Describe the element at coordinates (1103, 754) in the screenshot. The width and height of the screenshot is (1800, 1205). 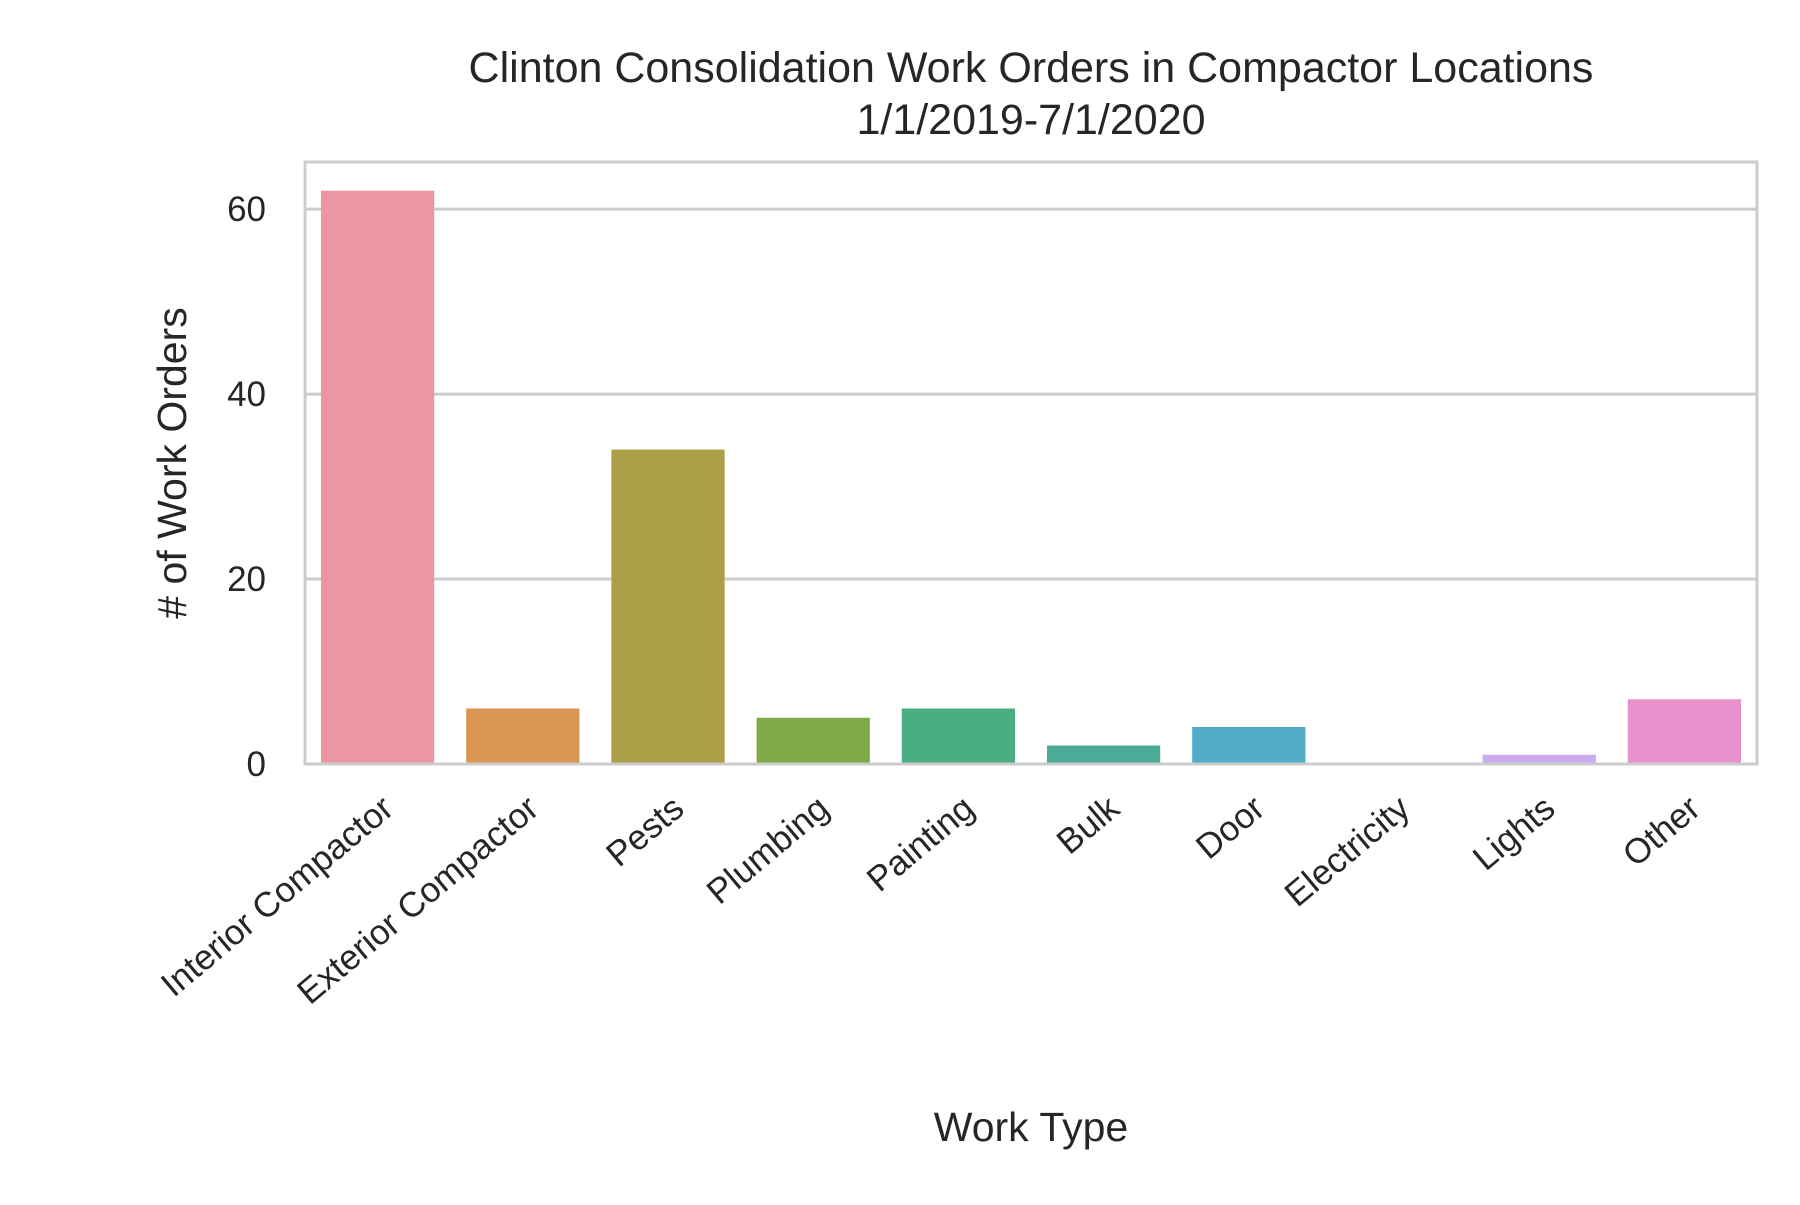
I see `bar-bulk` at that location.